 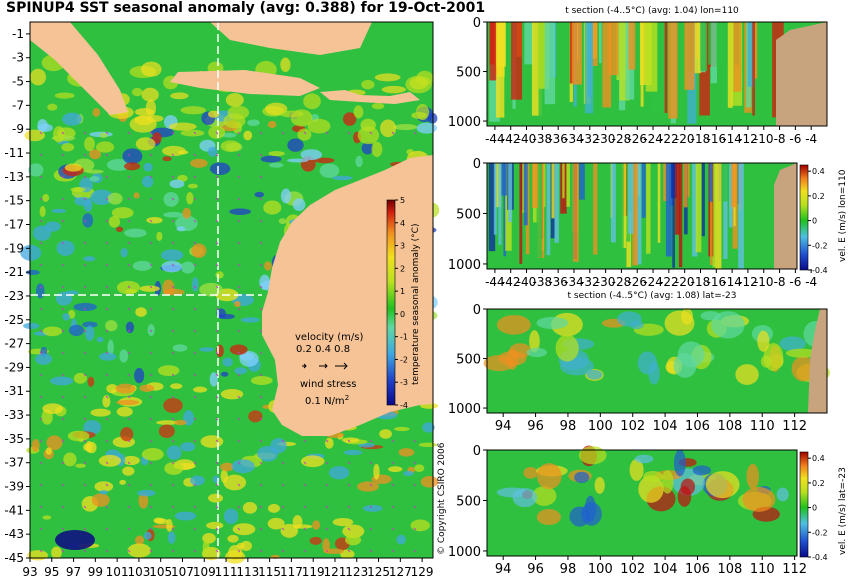 What do you see at coordinates (697, 426) in the screenshot?
I see `x-tick-label: 106` at bounding box center [697, 426].